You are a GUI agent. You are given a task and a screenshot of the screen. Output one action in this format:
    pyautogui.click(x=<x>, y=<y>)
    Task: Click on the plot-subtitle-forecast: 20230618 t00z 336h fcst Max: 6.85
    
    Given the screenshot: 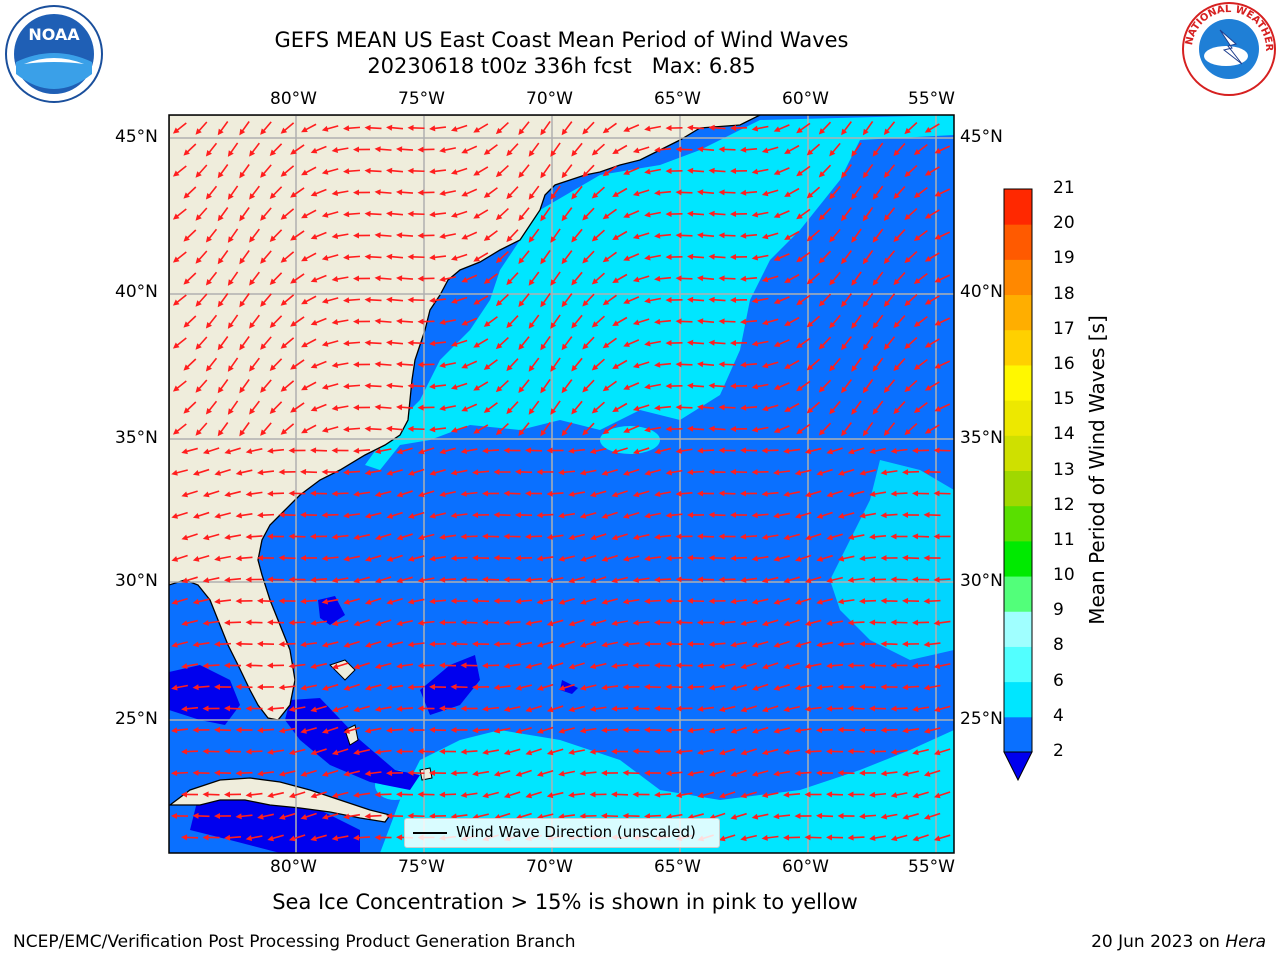 What is the action you would take?
    pyautogui.click(x=561, y=66)
    